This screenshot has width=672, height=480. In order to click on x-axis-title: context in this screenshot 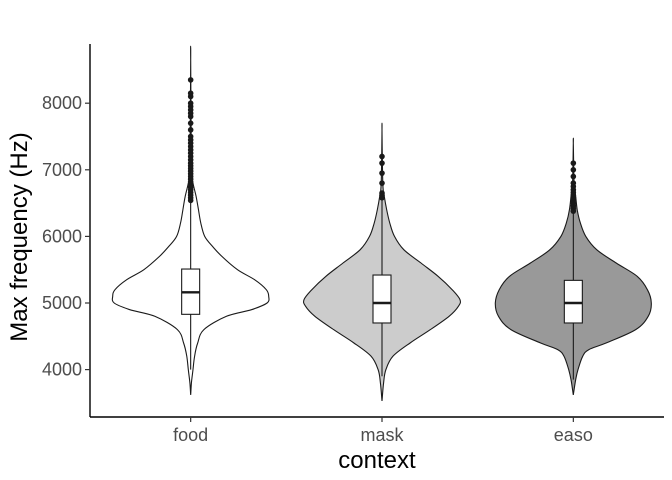, I will do `click(377, 460)`.